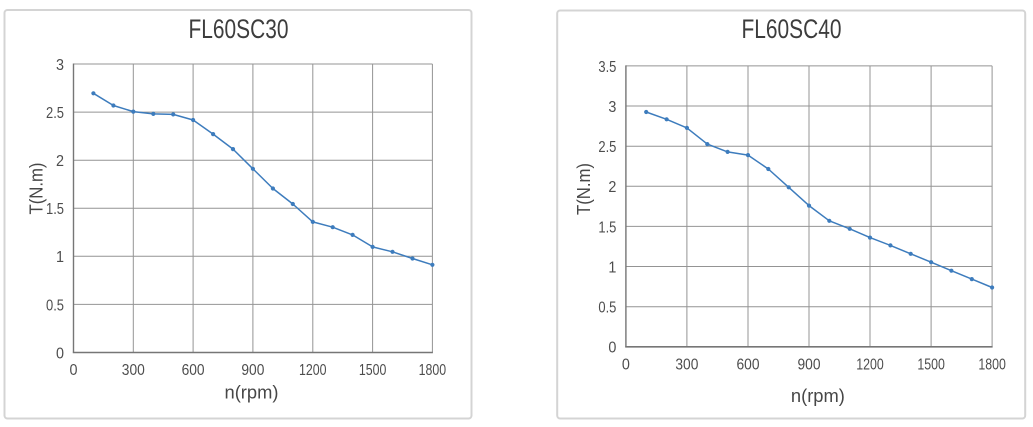  What do you see at coordinates (607, 67) in the screenshot?
I see `svg-text: 3.5` at bounding box center [607, 67].